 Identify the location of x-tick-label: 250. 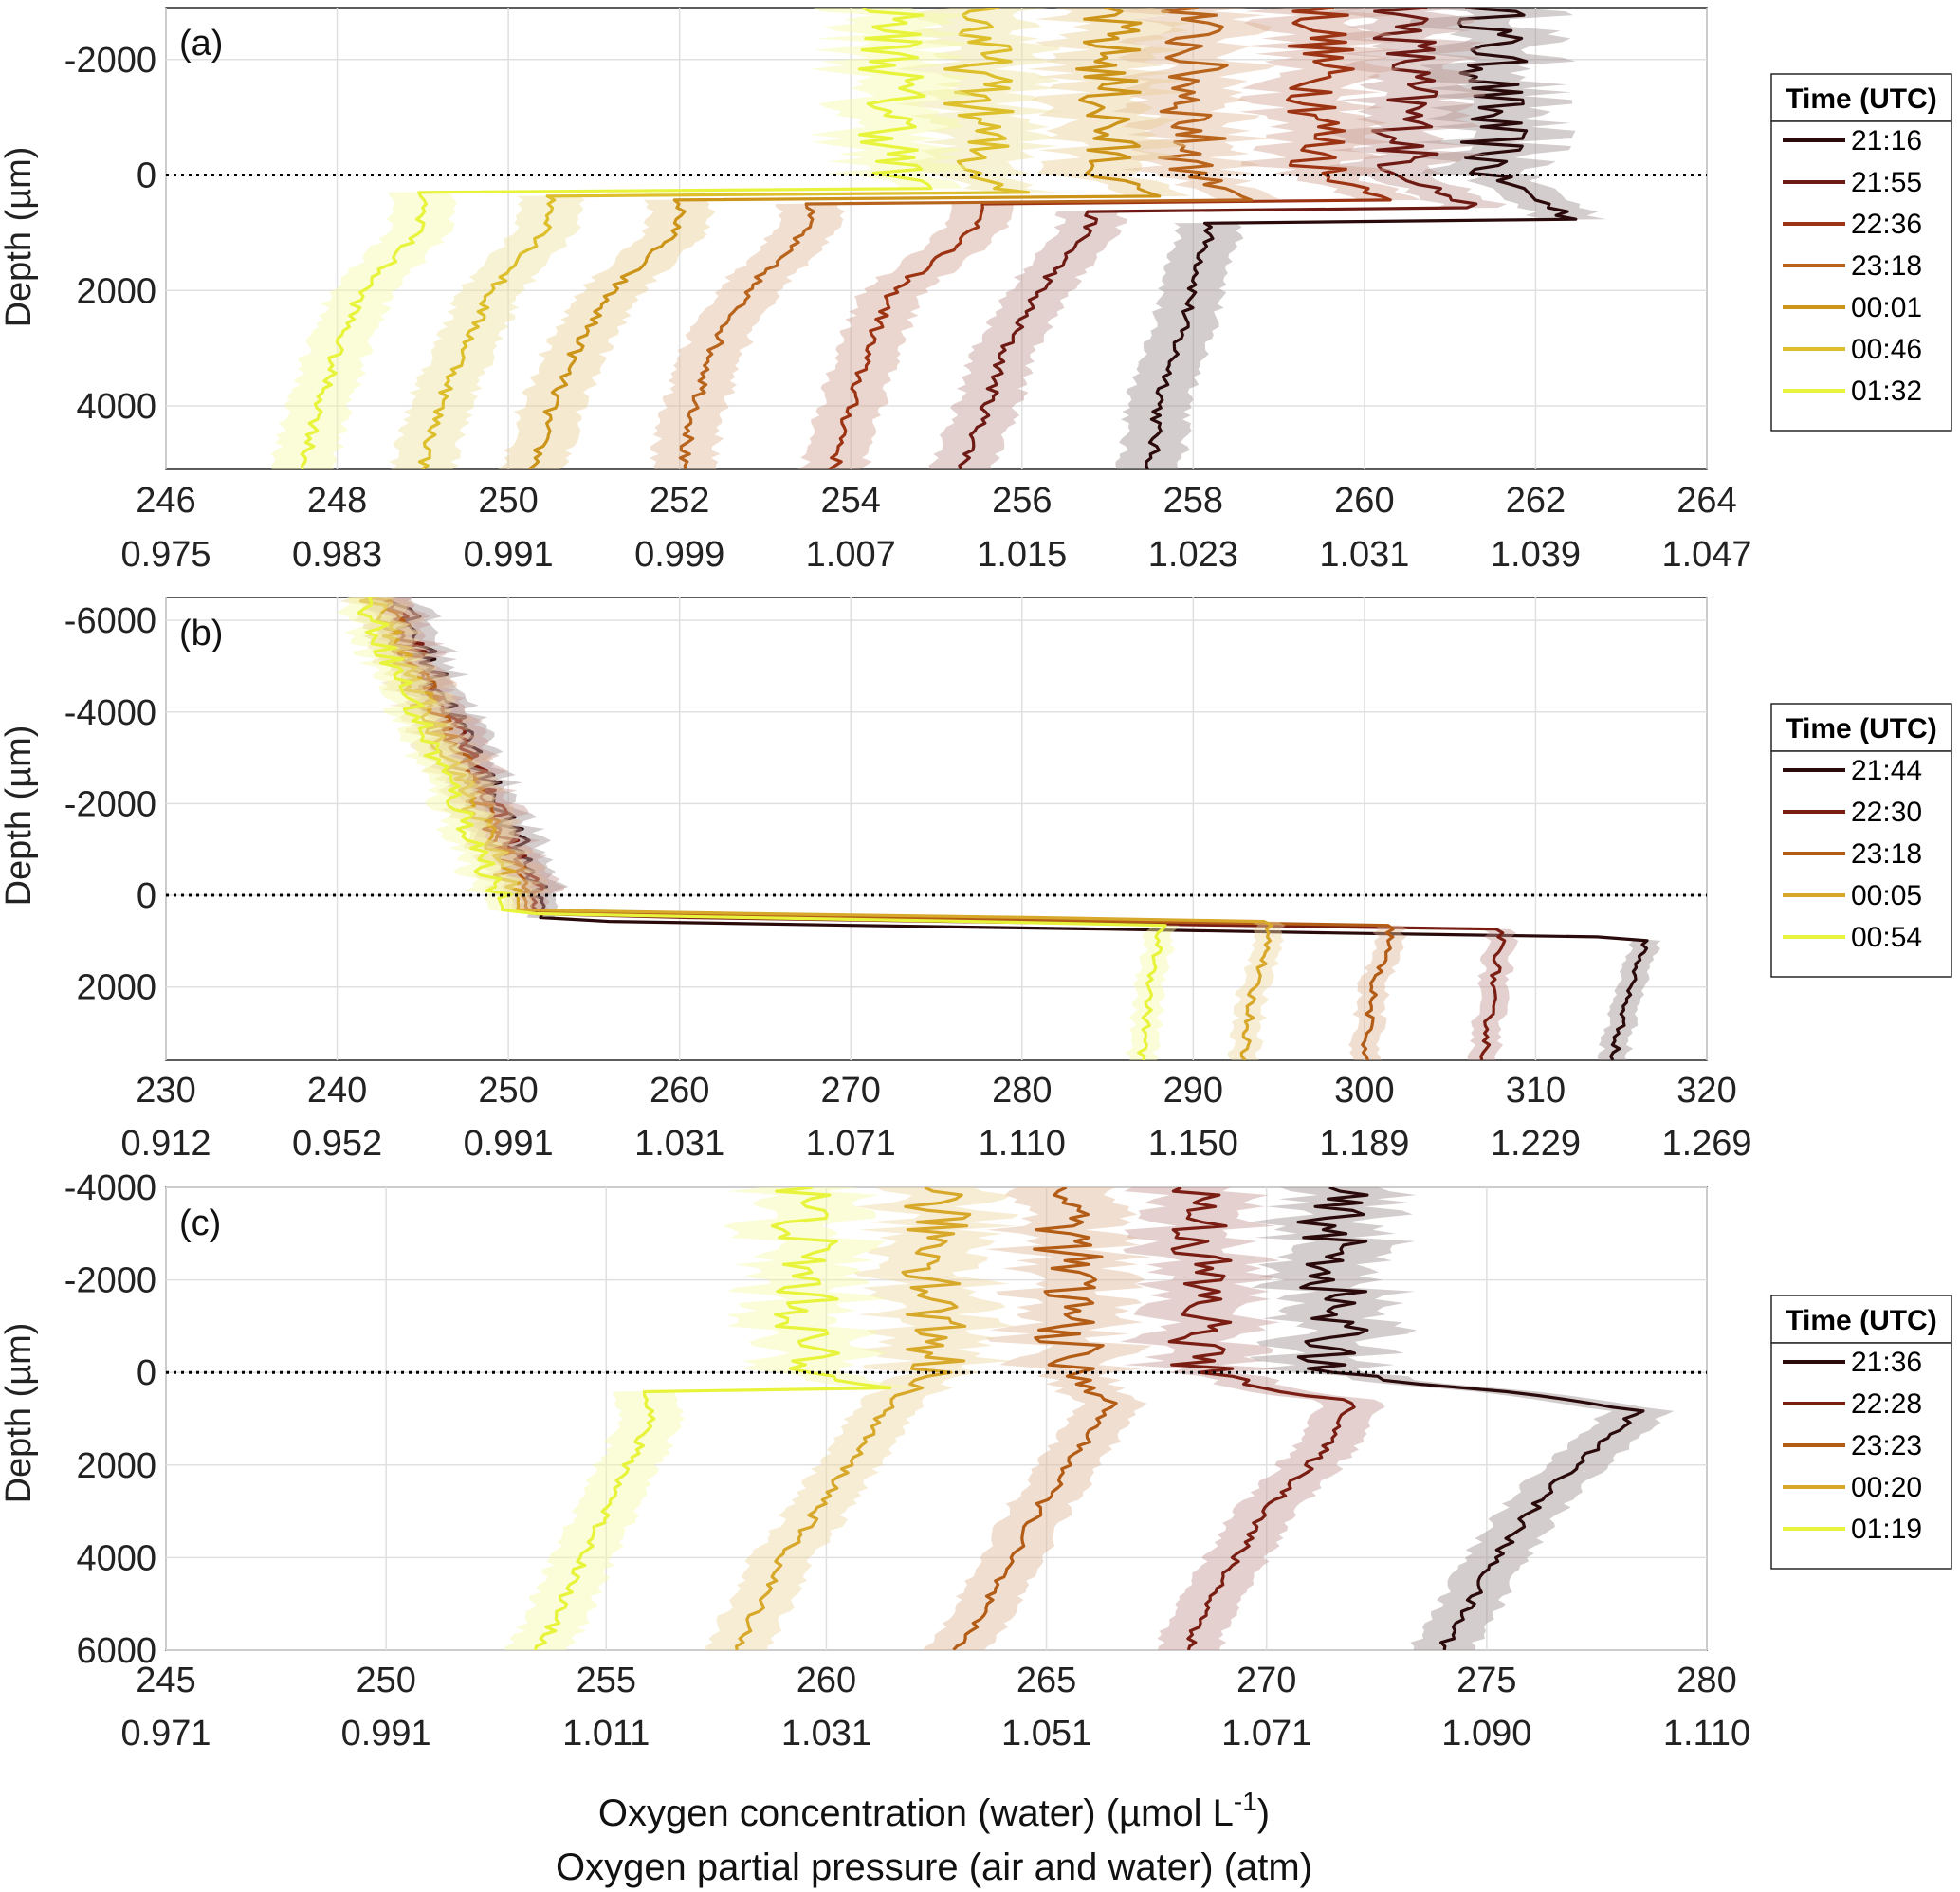
(385, 1680).